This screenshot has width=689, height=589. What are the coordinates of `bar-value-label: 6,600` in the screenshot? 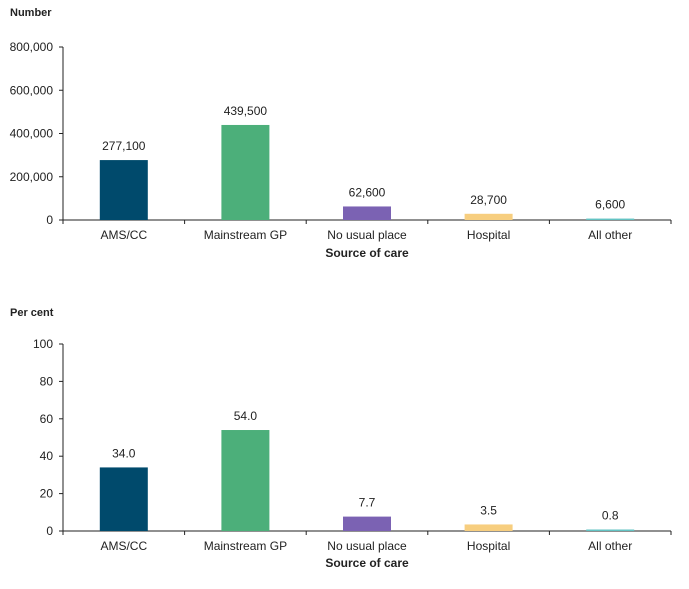 It's located at (610, 205).